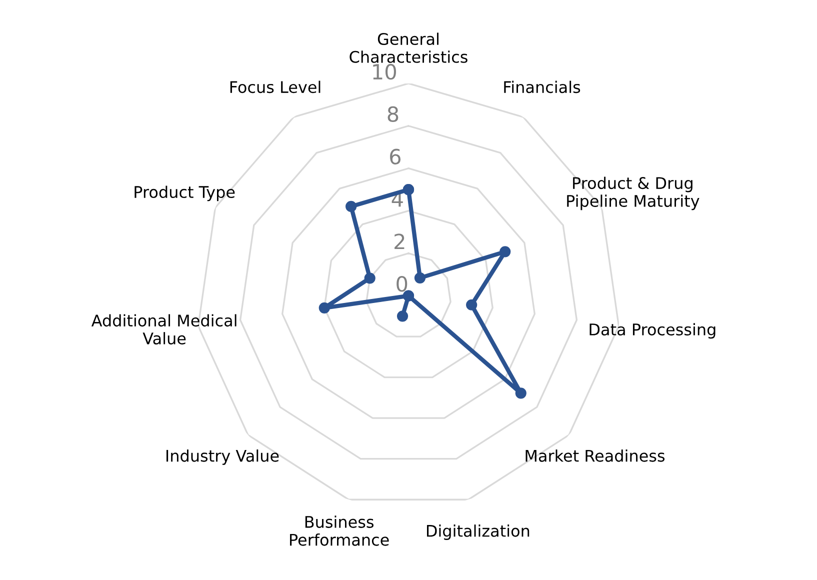 This screenshot has width=817, height=580. Describe the element at coordinates (595, 455) in the screenshot. I see `spoke-label: Market Readiness` at that location.